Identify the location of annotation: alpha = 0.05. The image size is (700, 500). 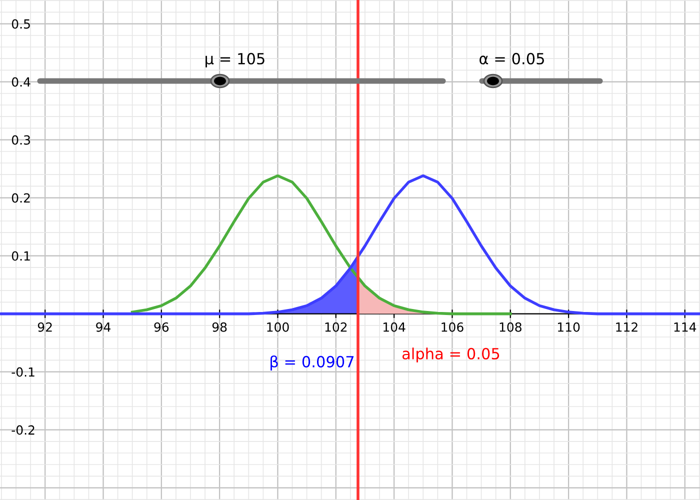
(451, 355).